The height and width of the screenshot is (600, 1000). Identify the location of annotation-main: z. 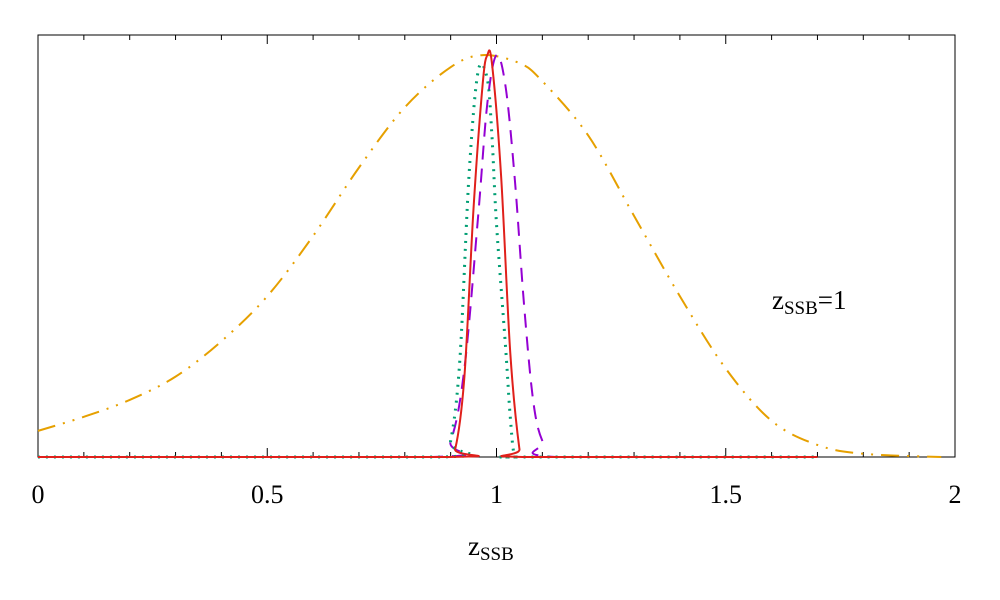
(778, 300).